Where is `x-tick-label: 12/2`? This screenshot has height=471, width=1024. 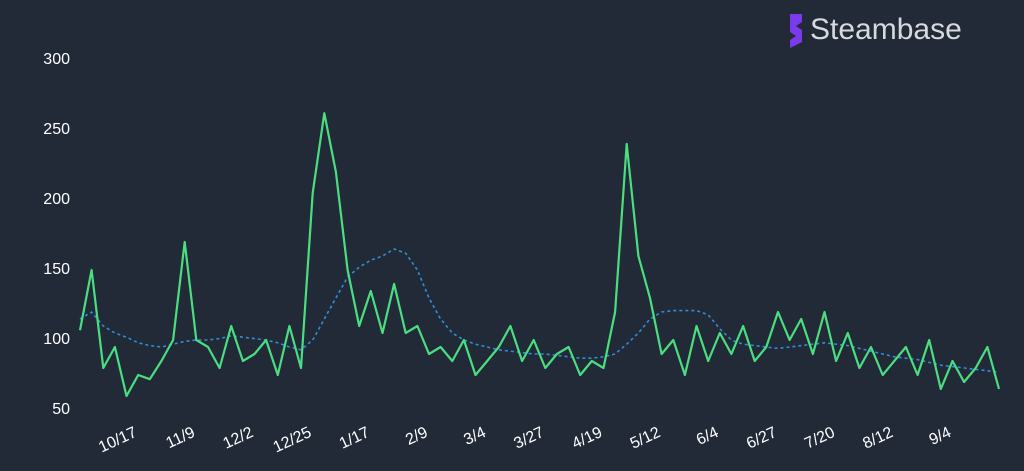
x-tick-label: 12/2 is located at coordinates (239, 438).